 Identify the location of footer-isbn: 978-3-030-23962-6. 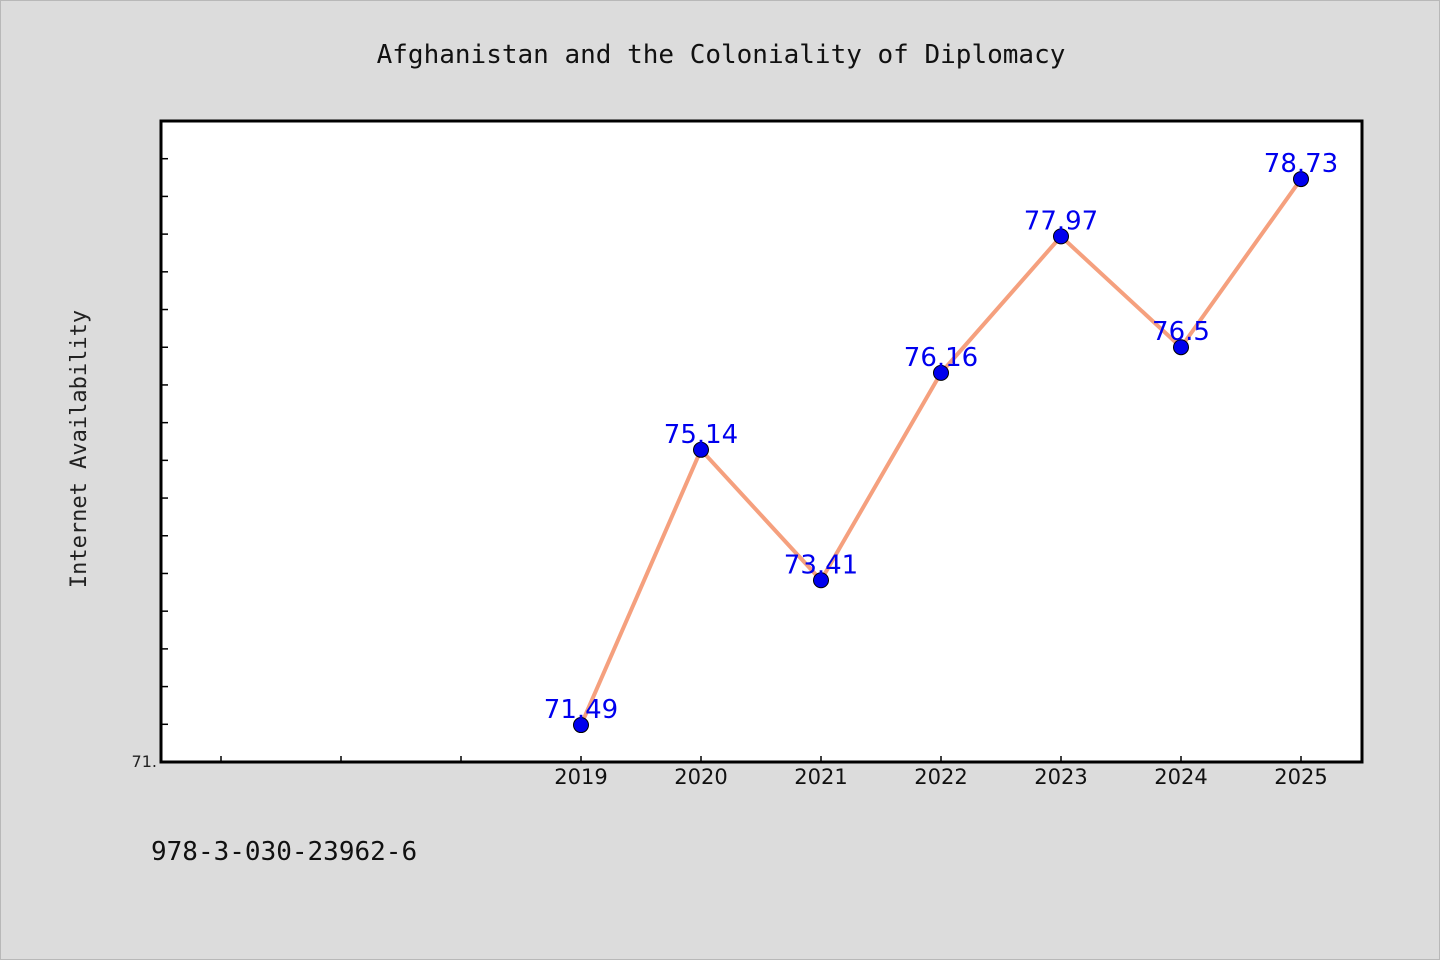
(284, 852).